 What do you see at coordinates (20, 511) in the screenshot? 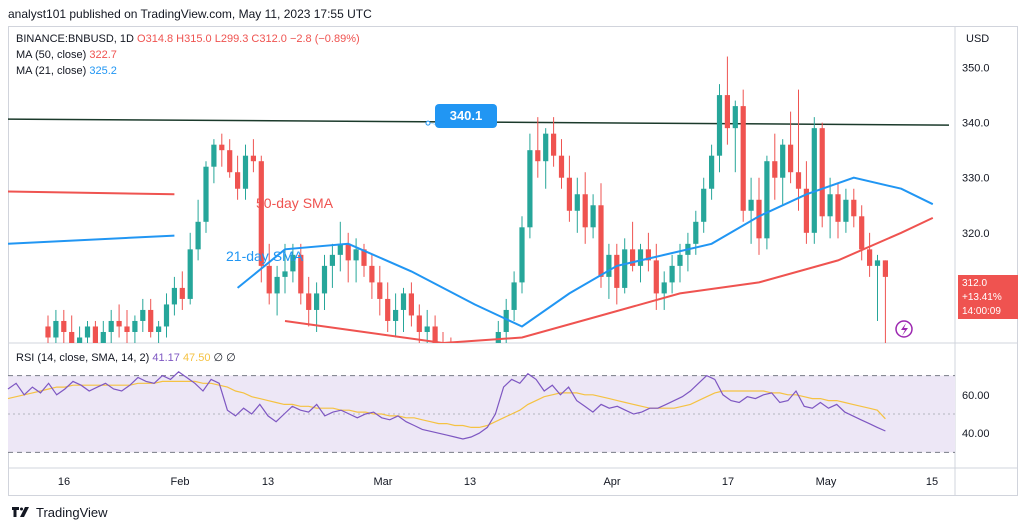
I see `tradingview-logo-icon` at bounding box center [20, 511].